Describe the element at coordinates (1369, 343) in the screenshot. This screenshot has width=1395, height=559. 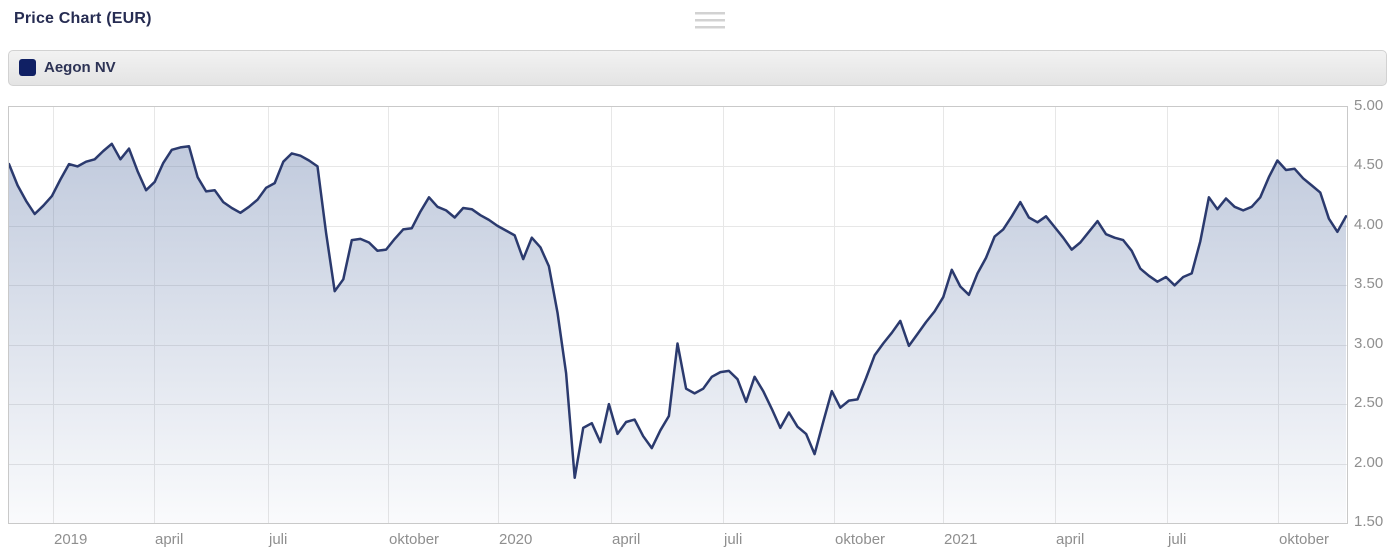
I see `y-axis-label: 3.00` at that location.